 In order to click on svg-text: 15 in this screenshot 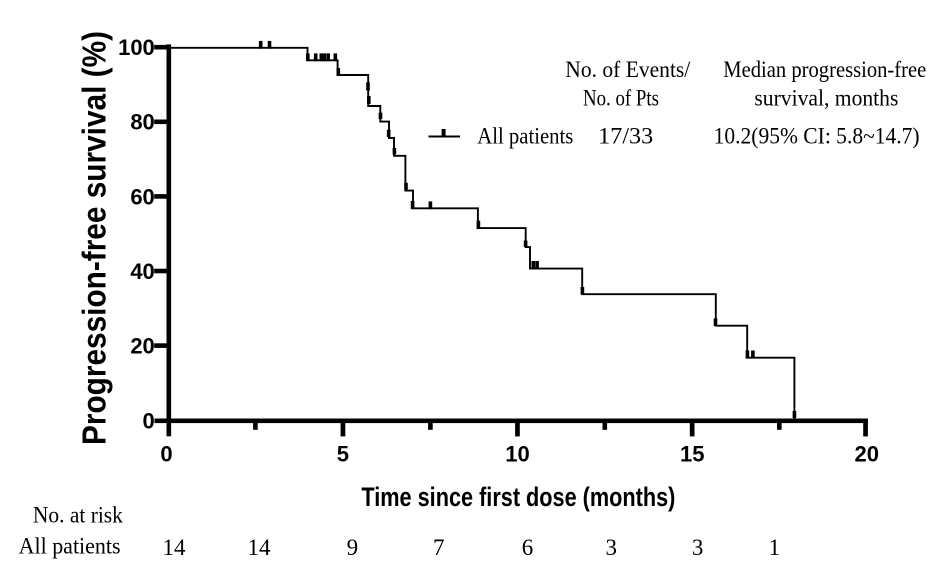, I will do `click(692, 454)`.